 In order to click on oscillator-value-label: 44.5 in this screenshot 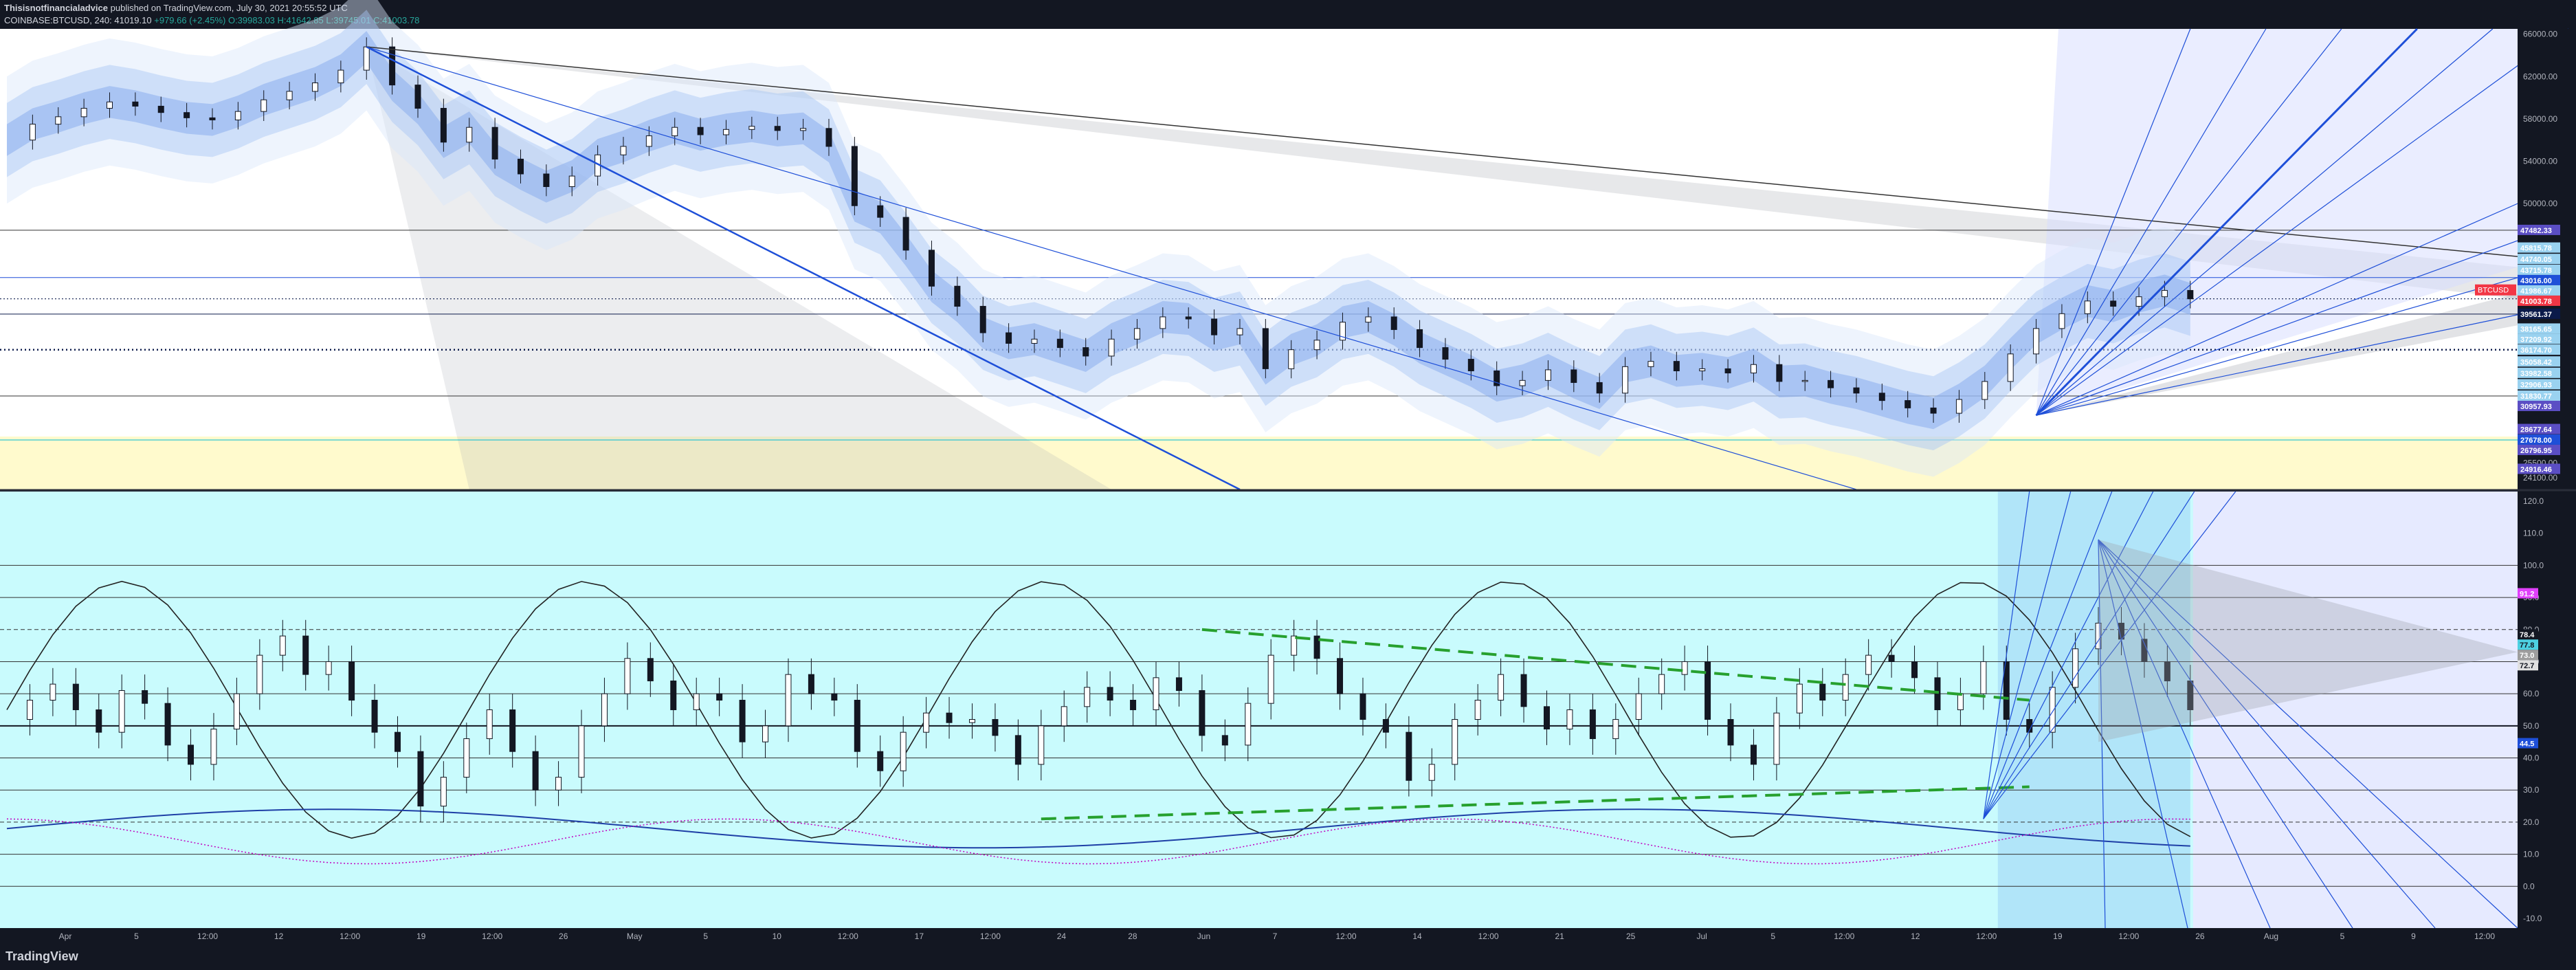, I will do `click(2527, 744)`.